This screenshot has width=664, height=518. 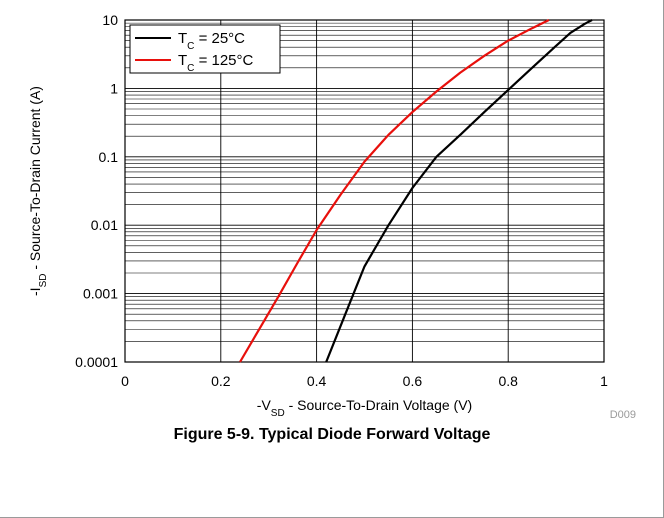 What do you see at coordinates (623, 415) in the screenshot?
I see `figure-id: D009` at bounding box center [623, 415].